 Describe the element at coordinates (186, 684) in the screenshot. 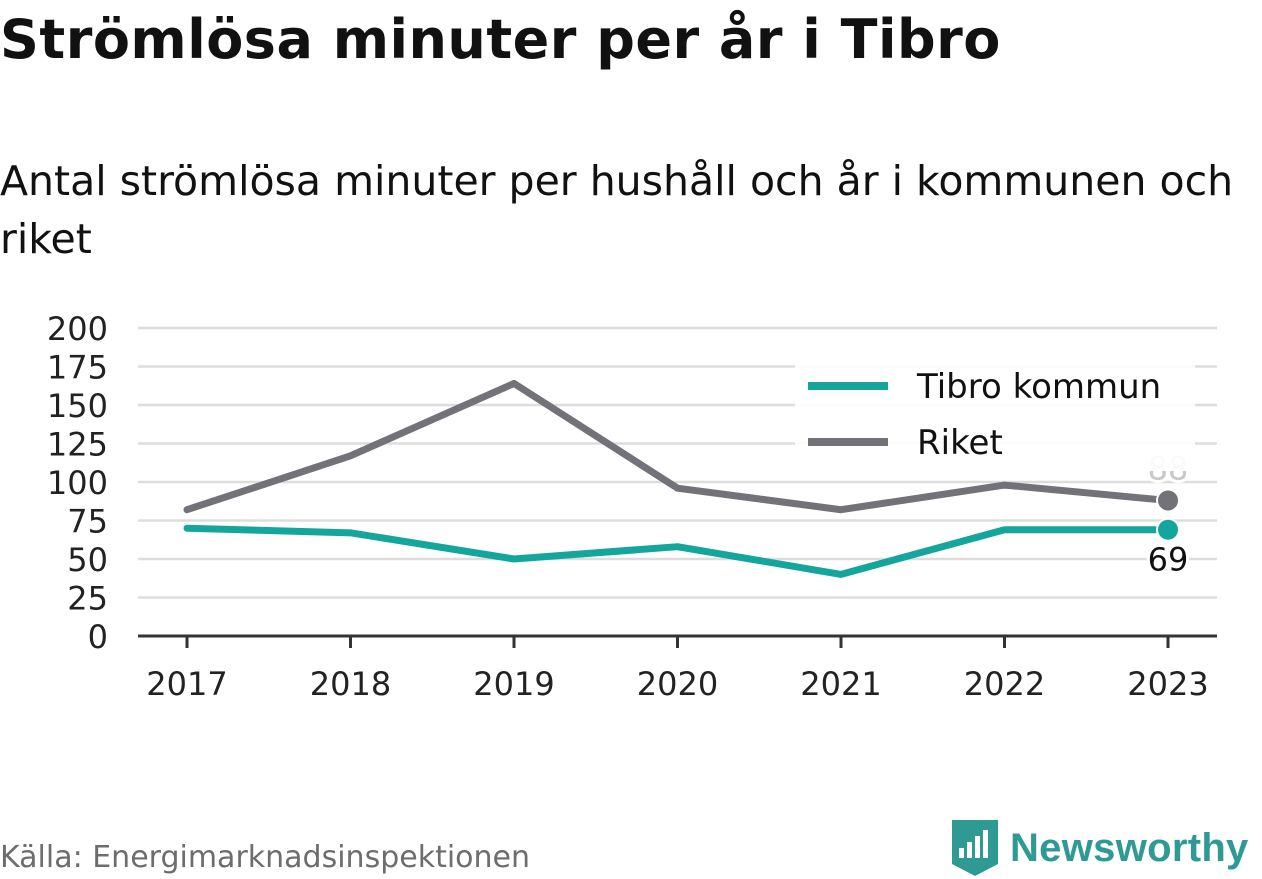

I see `x-tick-label: 2017` at that location.